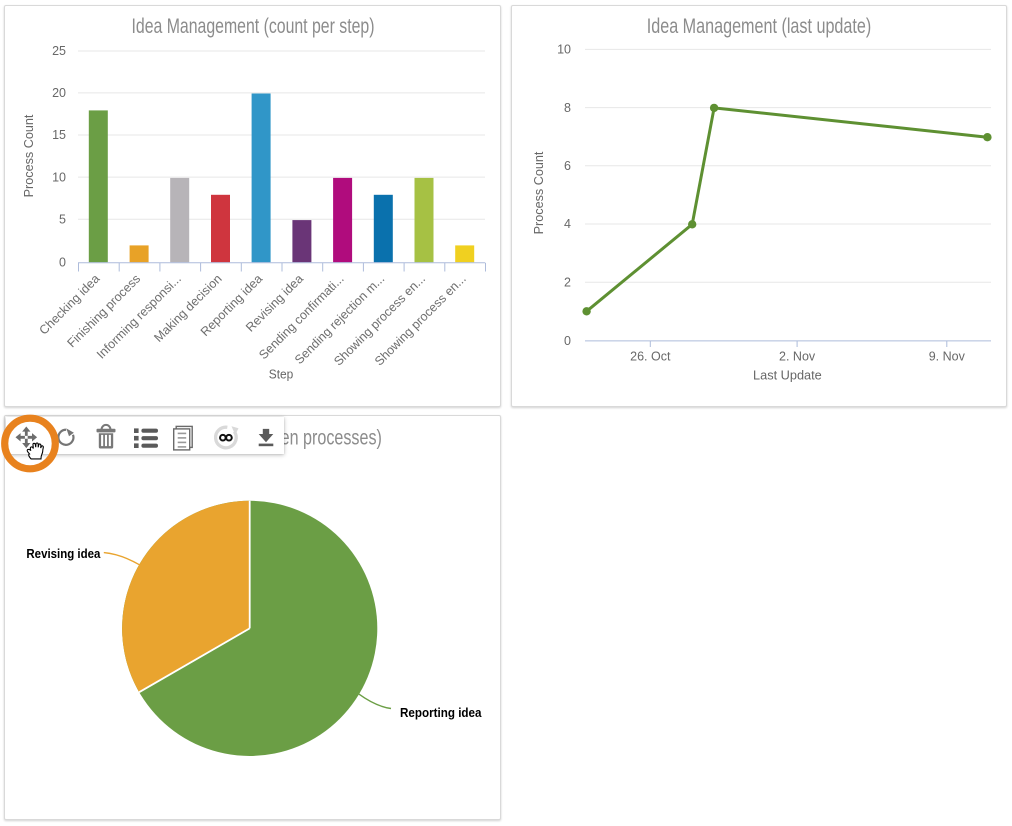 The height and width of the screenshot is (826, 1012). I want to click on svg-text: 5, so click(62, 219).